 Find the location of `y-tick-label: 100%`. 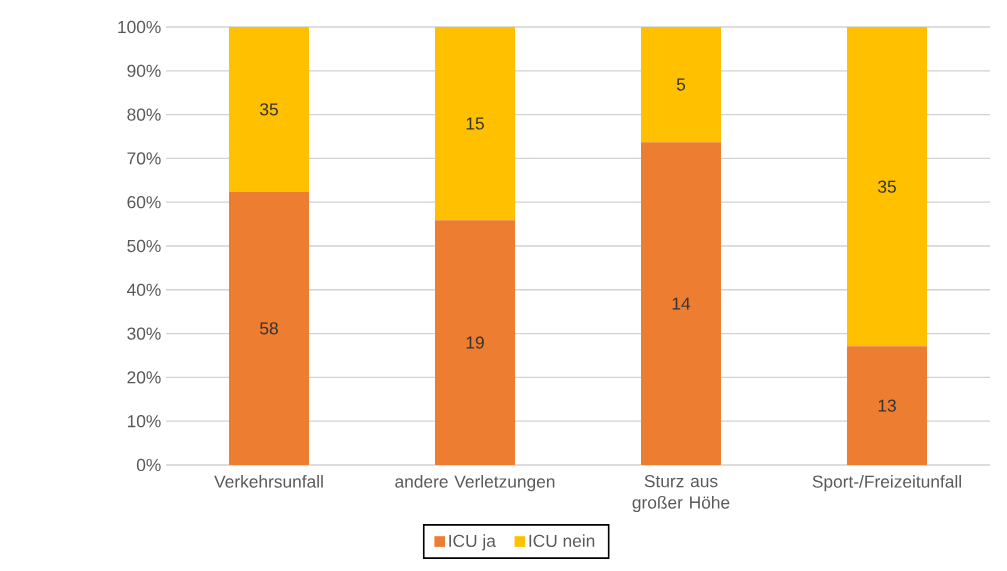

y-tick-label: 100% is located at coordinates (139, 27).